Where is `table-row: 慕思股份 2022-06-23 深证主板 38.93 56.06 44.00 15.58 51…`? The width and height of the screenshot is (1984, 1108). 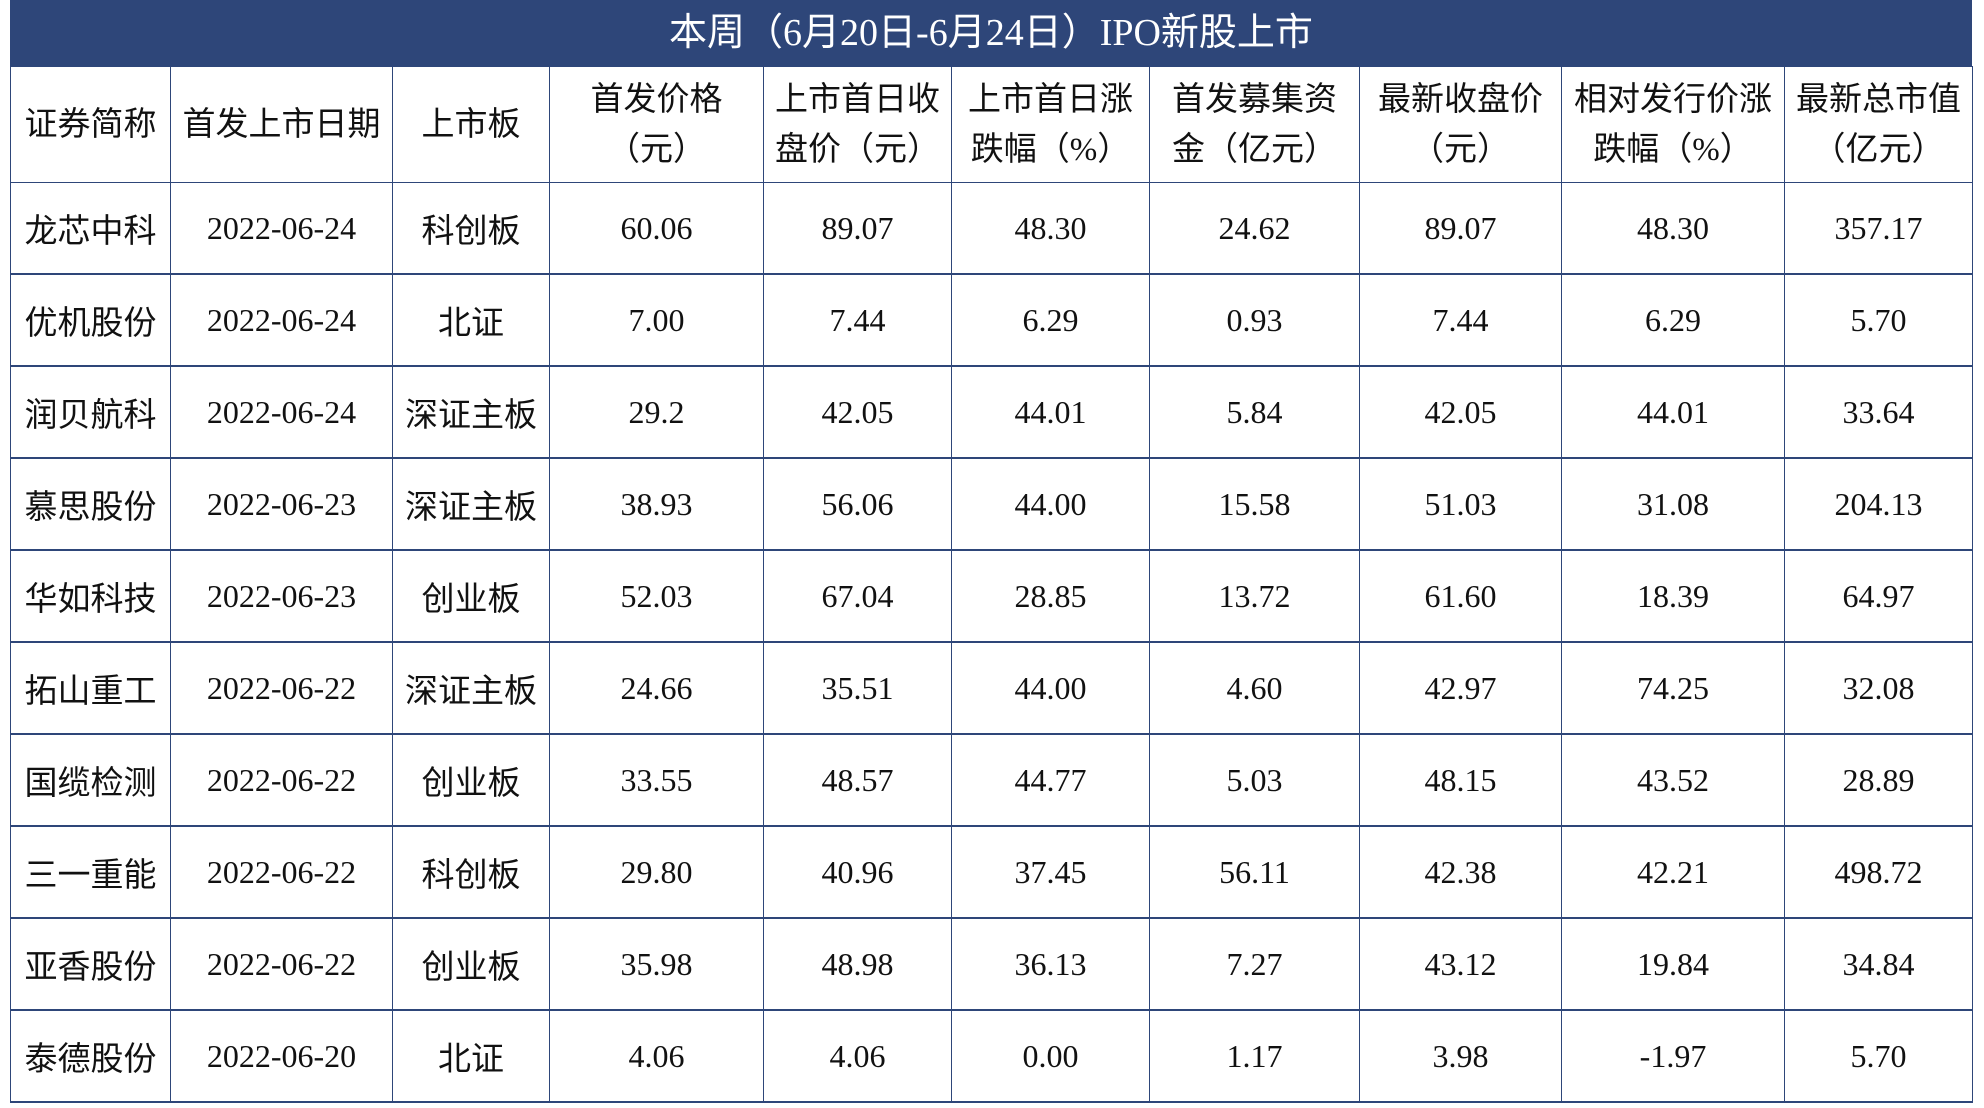
table-row: 慕思股份 2022-06-23 深证主板 38.93 56.06 44.00 15.58 51… is located at coordinates (991, 504).